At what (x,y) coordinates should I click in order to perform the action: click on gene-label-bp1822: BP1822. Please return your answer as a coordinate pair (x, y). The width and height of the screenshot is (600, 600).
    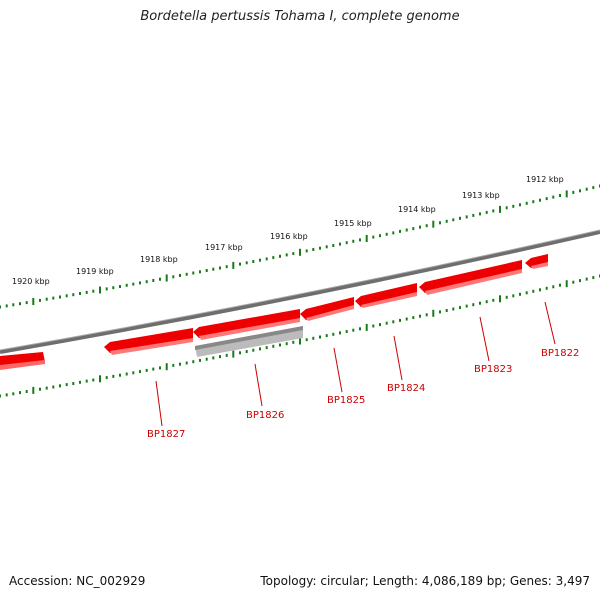
    Looking at the image, I should click on (560, 353).